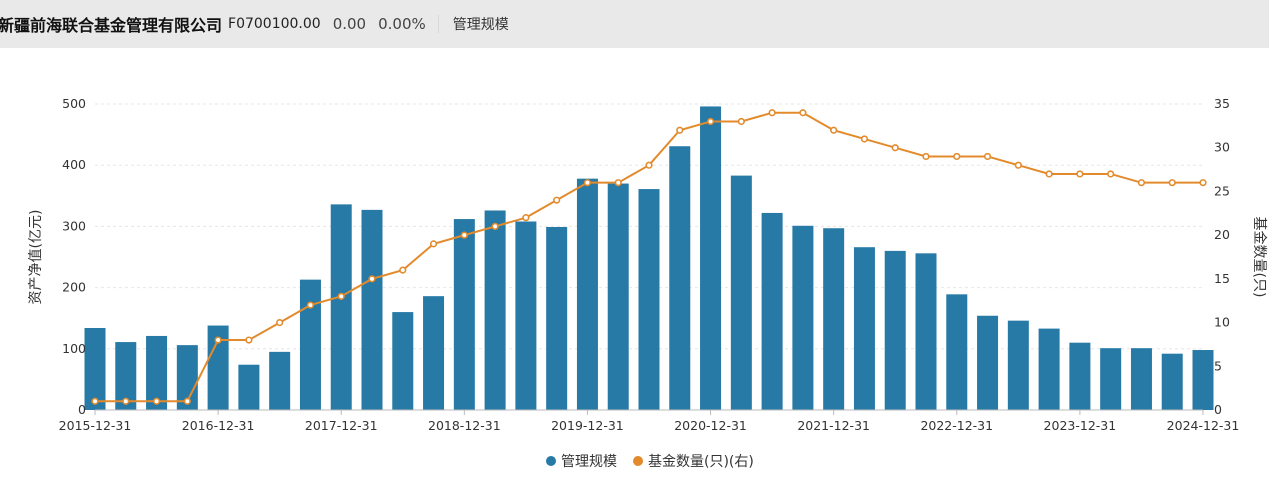 This screenshot has height=481, width=1269. Describe the element at coordinates (274, 24) in the screenshot. I see `security-code: F0700100.00` at that location.